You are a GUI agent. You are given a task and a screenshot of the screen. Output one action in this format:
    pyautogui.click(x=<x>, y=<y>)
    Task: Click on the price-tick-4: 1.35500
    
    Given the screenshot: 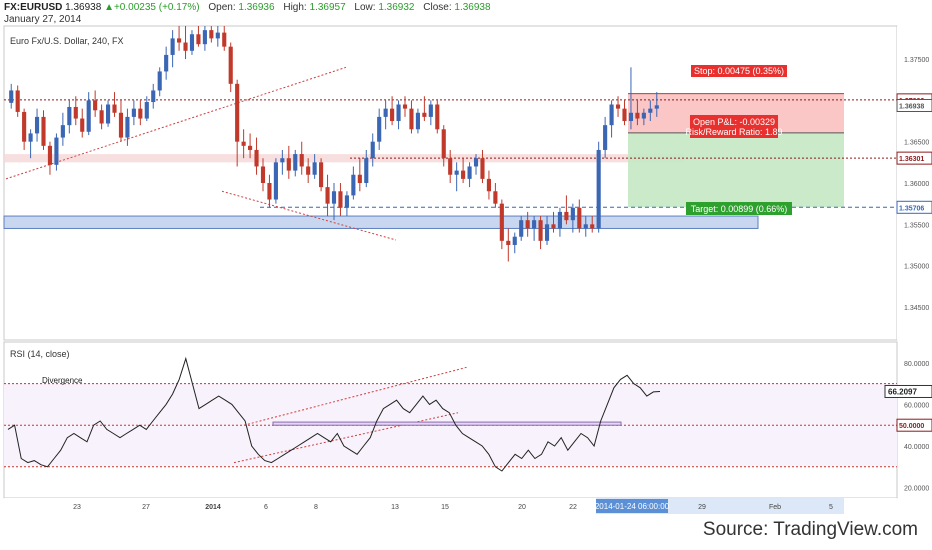 What is the action you would take?
    pyautogui.click(x=916, y=225)
    